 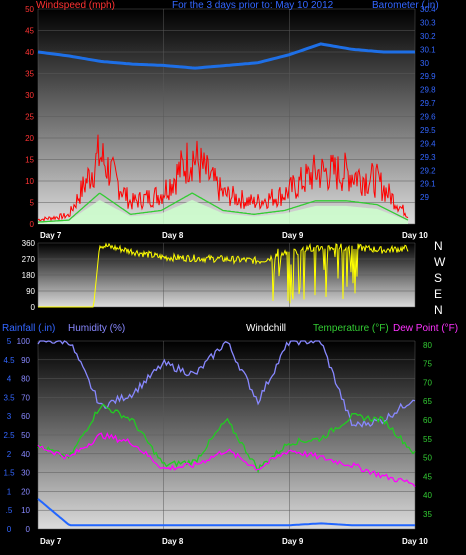 I want to click on direction-tick-label: 360, so click(x=29, y=243).